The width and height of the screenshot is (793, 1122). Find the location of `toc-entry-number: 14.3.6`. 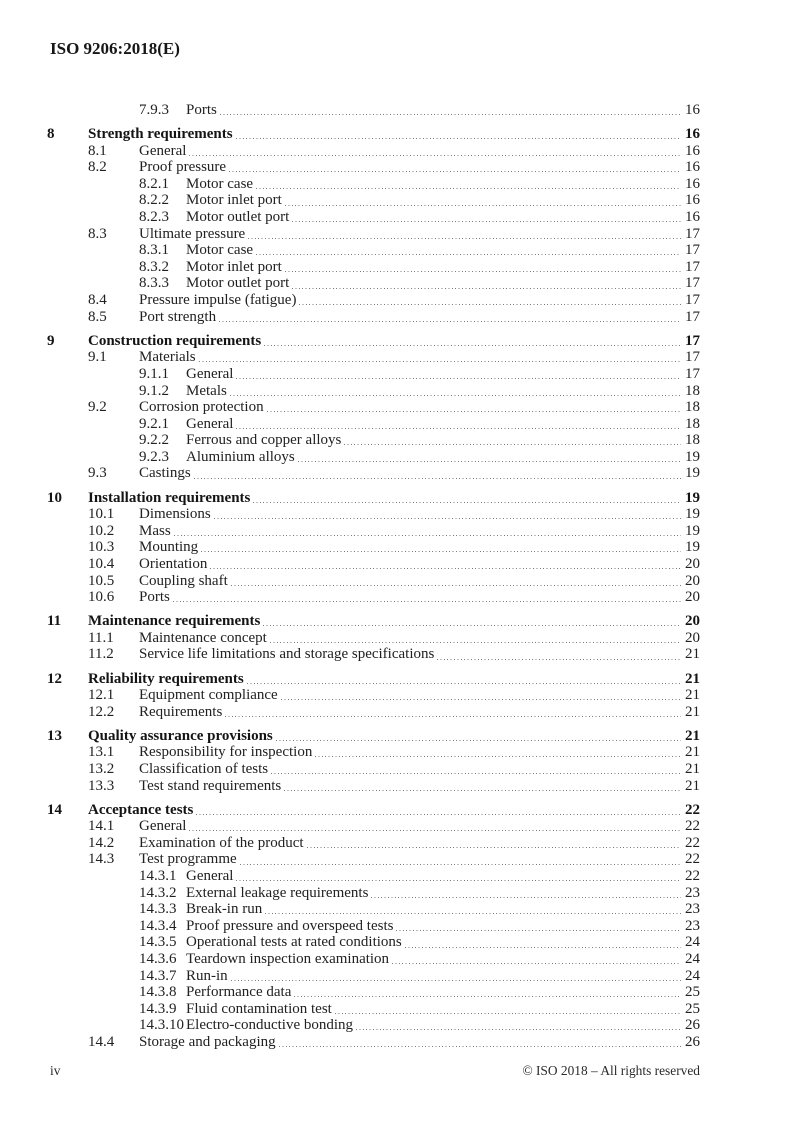

toc-entry-number: 14.3.6 is located at coordinates (158, 959).